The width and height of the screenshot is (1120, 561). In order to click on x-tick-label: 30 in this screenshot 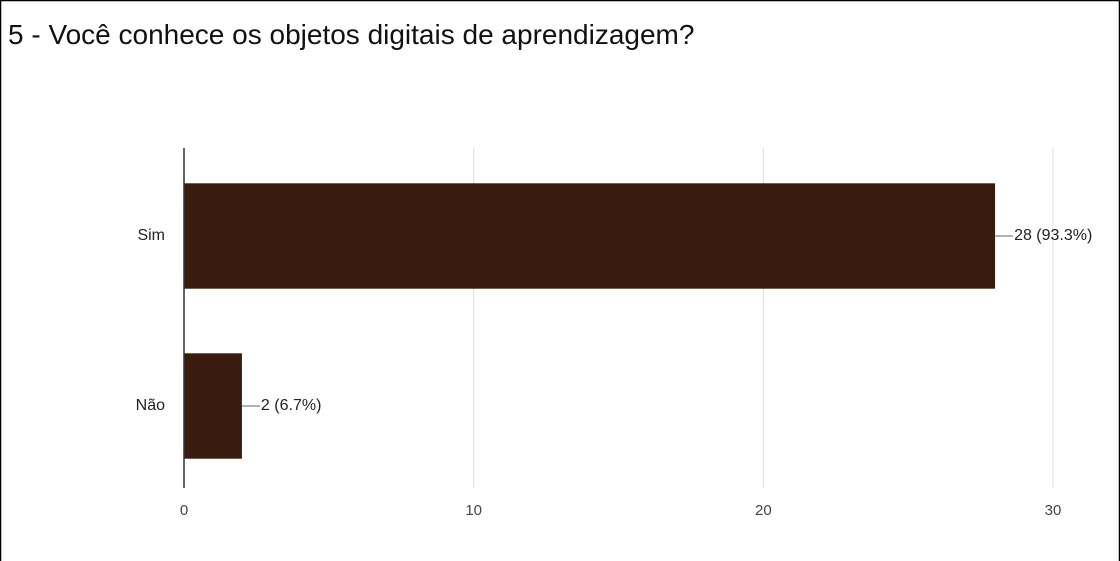, I will do `click(1053, 510)`.